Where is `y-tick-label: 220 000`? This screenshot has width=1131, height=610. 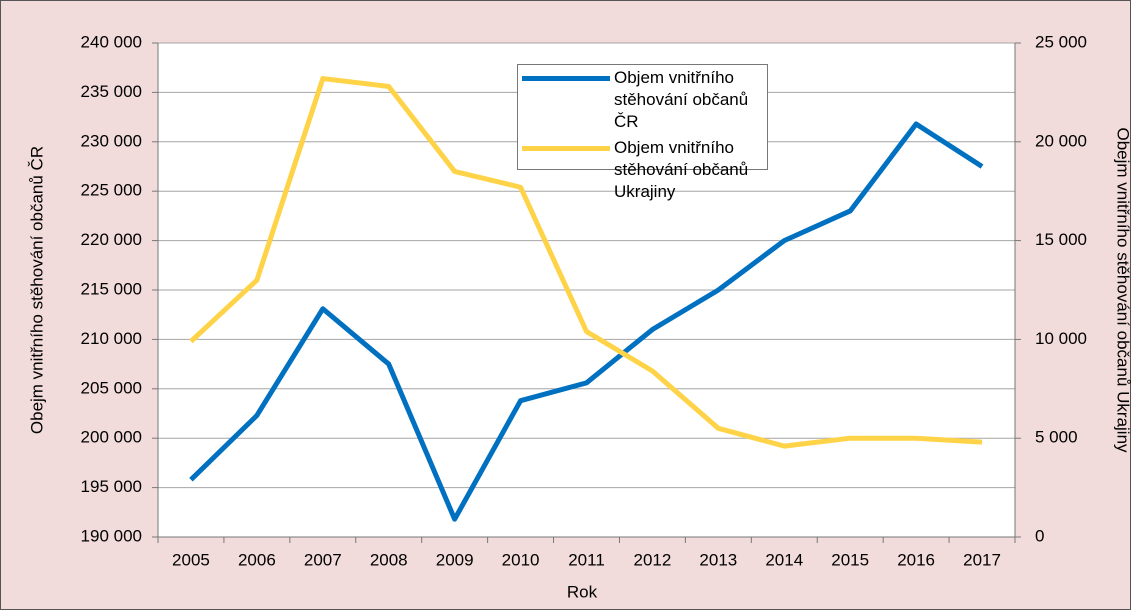 y-tick-label: 220 000 is located at coordinates (111, 239).